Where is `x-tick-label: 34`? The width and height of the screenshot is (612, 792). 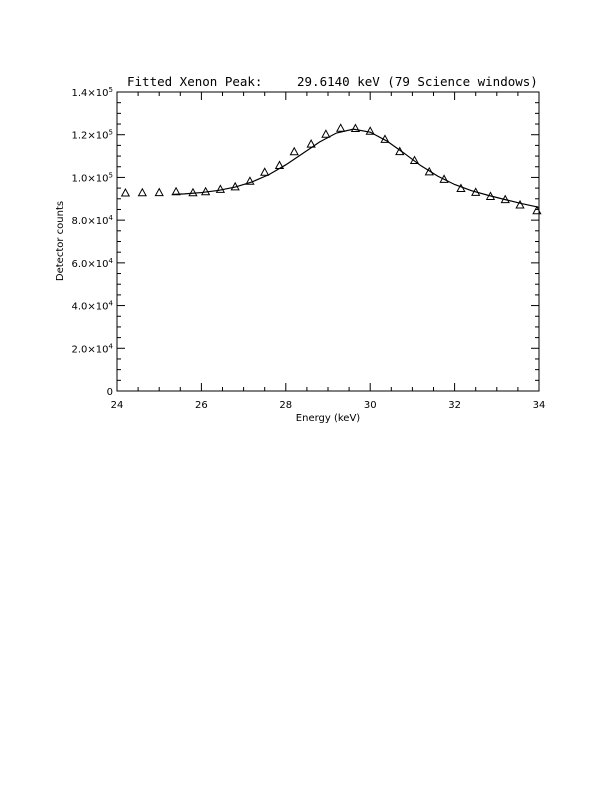
x-tick-label: 34 is located at coordinates (539, 405).